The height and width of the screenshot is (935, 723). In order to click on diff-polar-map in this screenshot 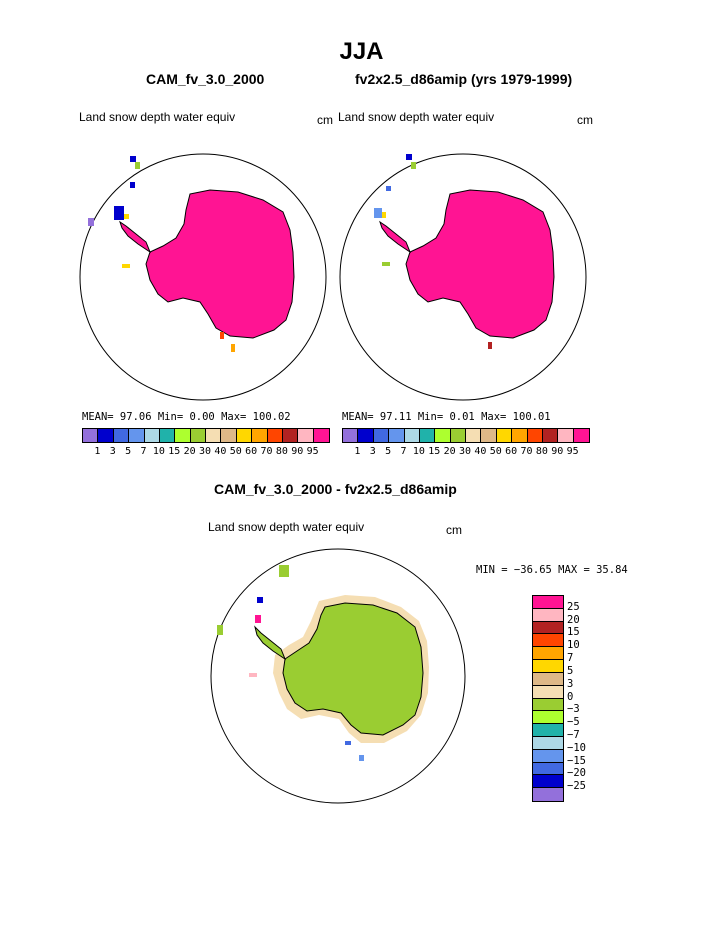, I will do `click(338, 676)`.